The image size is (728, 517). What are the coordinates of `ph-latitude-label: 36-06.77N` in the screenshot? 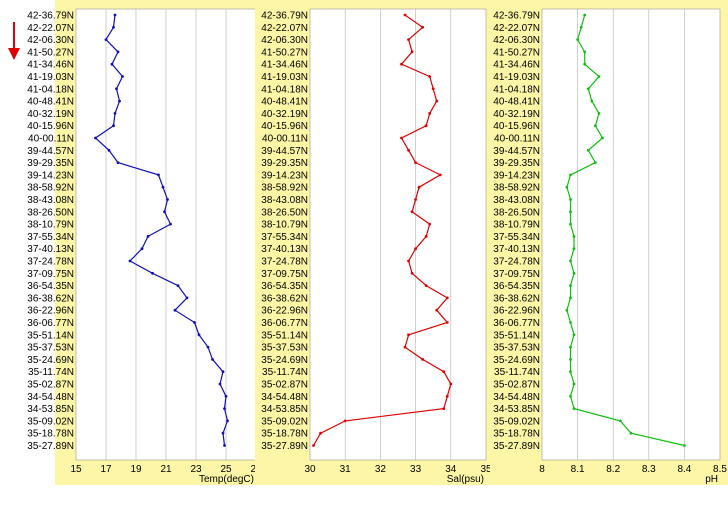 It's located at (516, 323).